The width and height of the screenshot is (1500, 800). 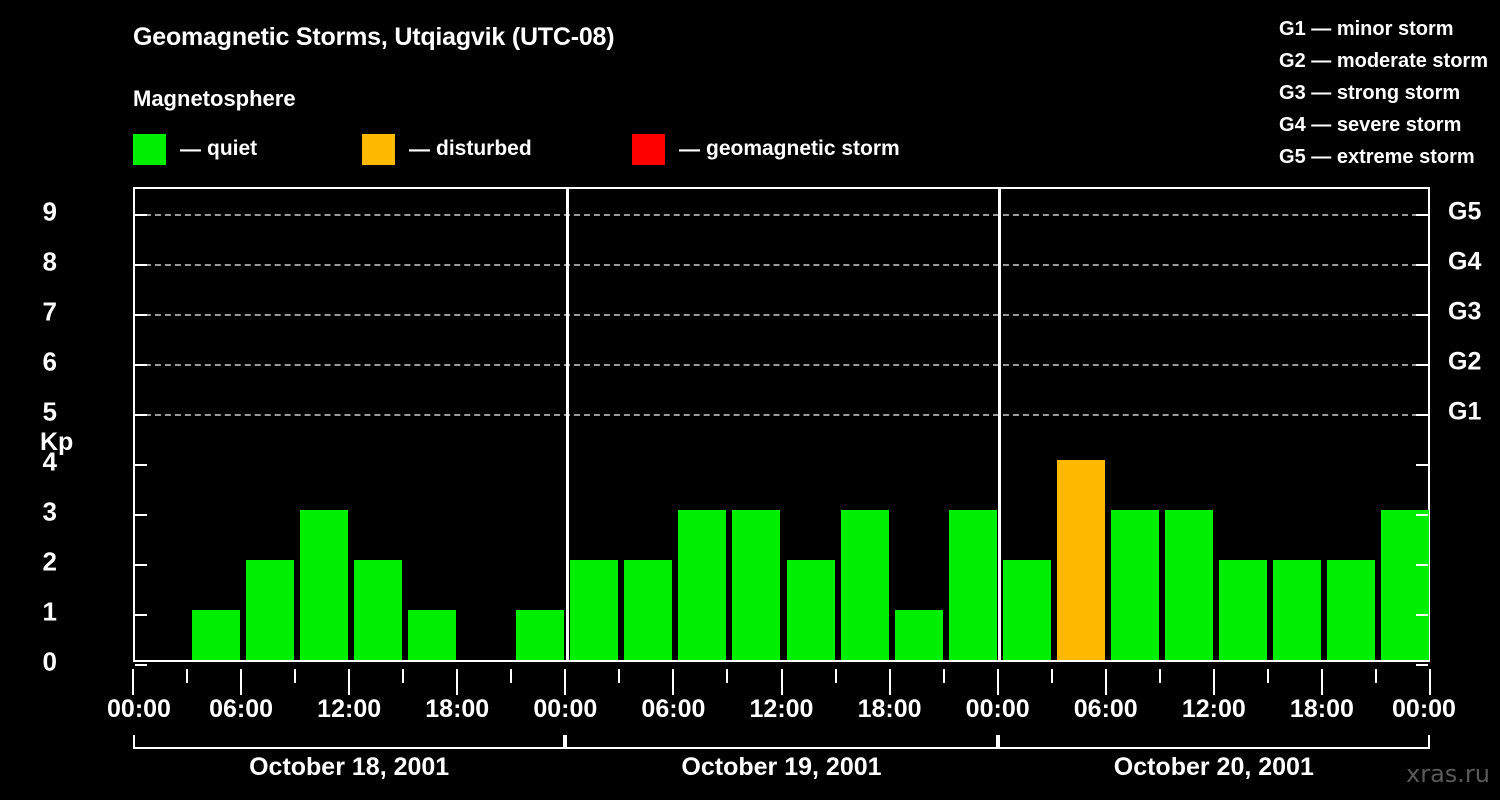 I want to click on legend-item-quiet: — quiet, so click(x=195, y=149).